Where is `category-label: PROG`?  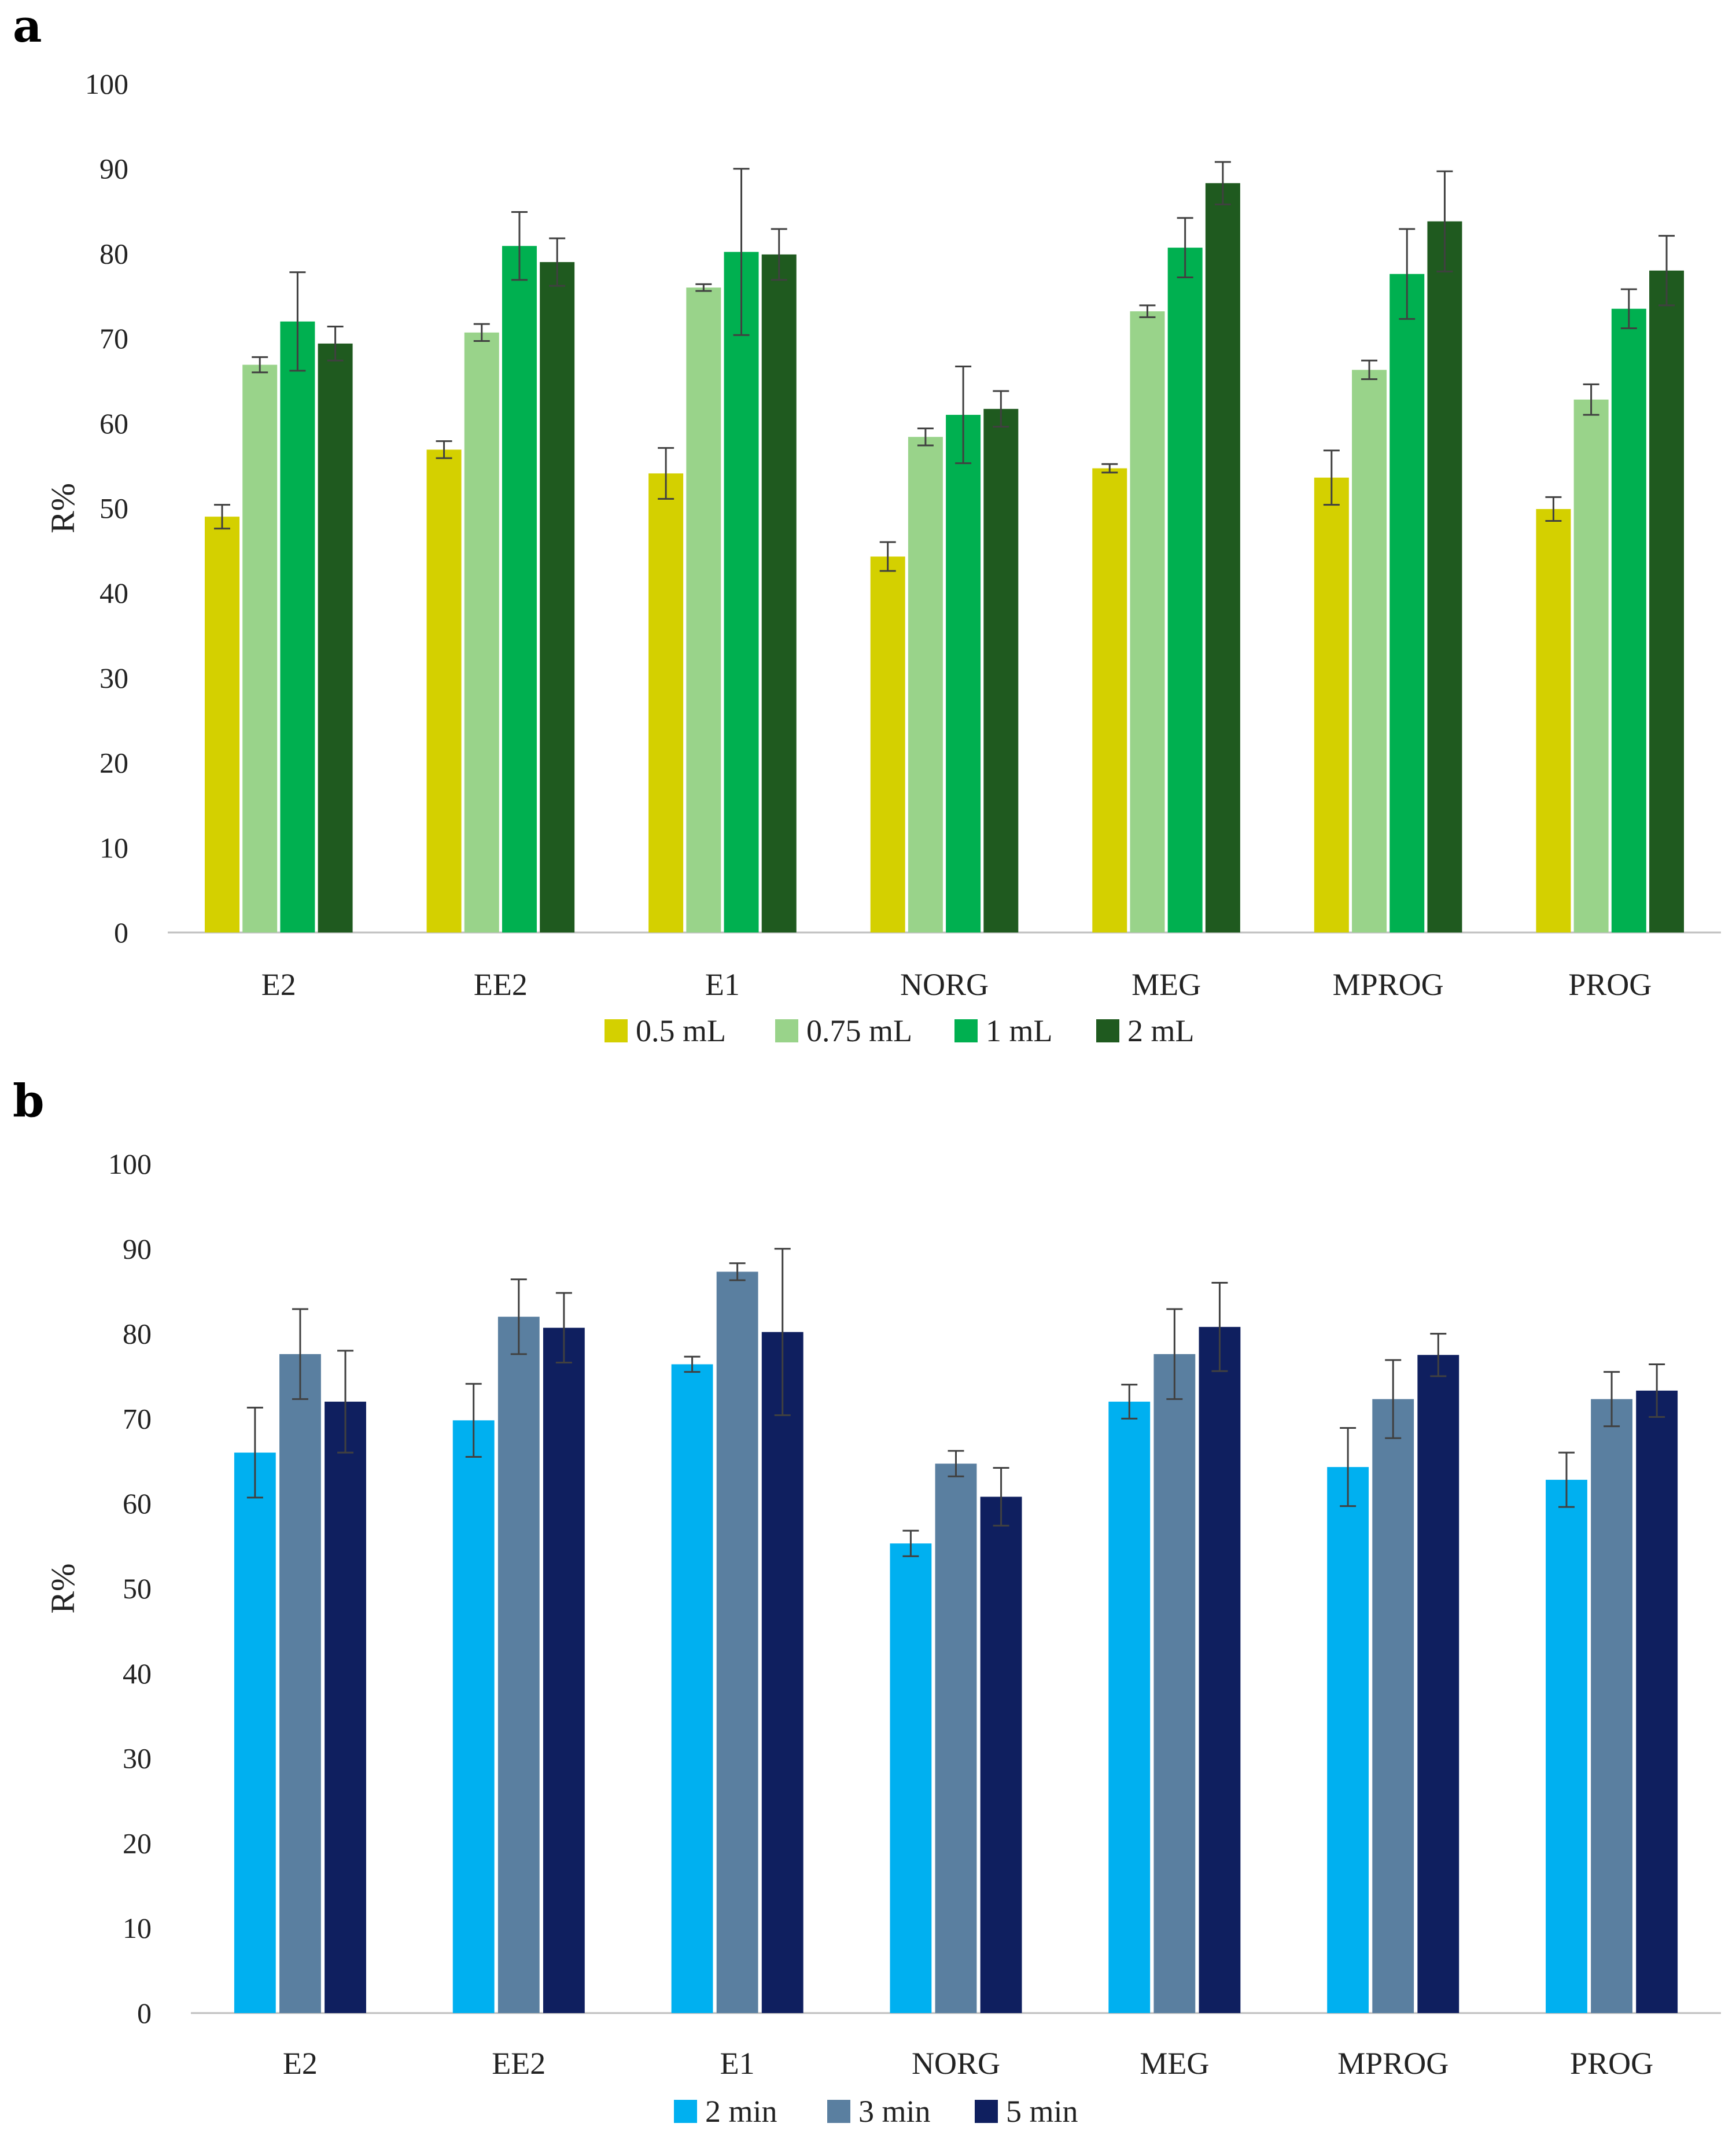
category-label: PROG is located at coordinates (1610, 984).